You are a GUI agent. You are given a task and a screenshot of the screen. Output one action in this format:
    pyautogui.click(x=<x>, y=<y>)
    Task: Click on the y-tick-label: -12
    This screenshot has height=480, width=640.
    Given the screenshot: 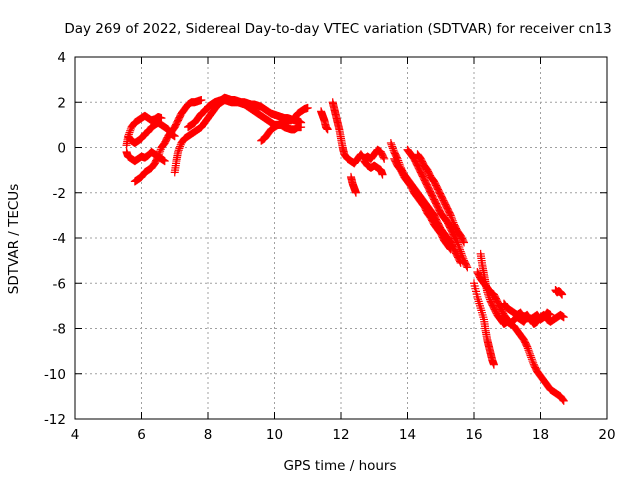 What is the action you would take?
    pyautogui.click(x=55, y=420)
    